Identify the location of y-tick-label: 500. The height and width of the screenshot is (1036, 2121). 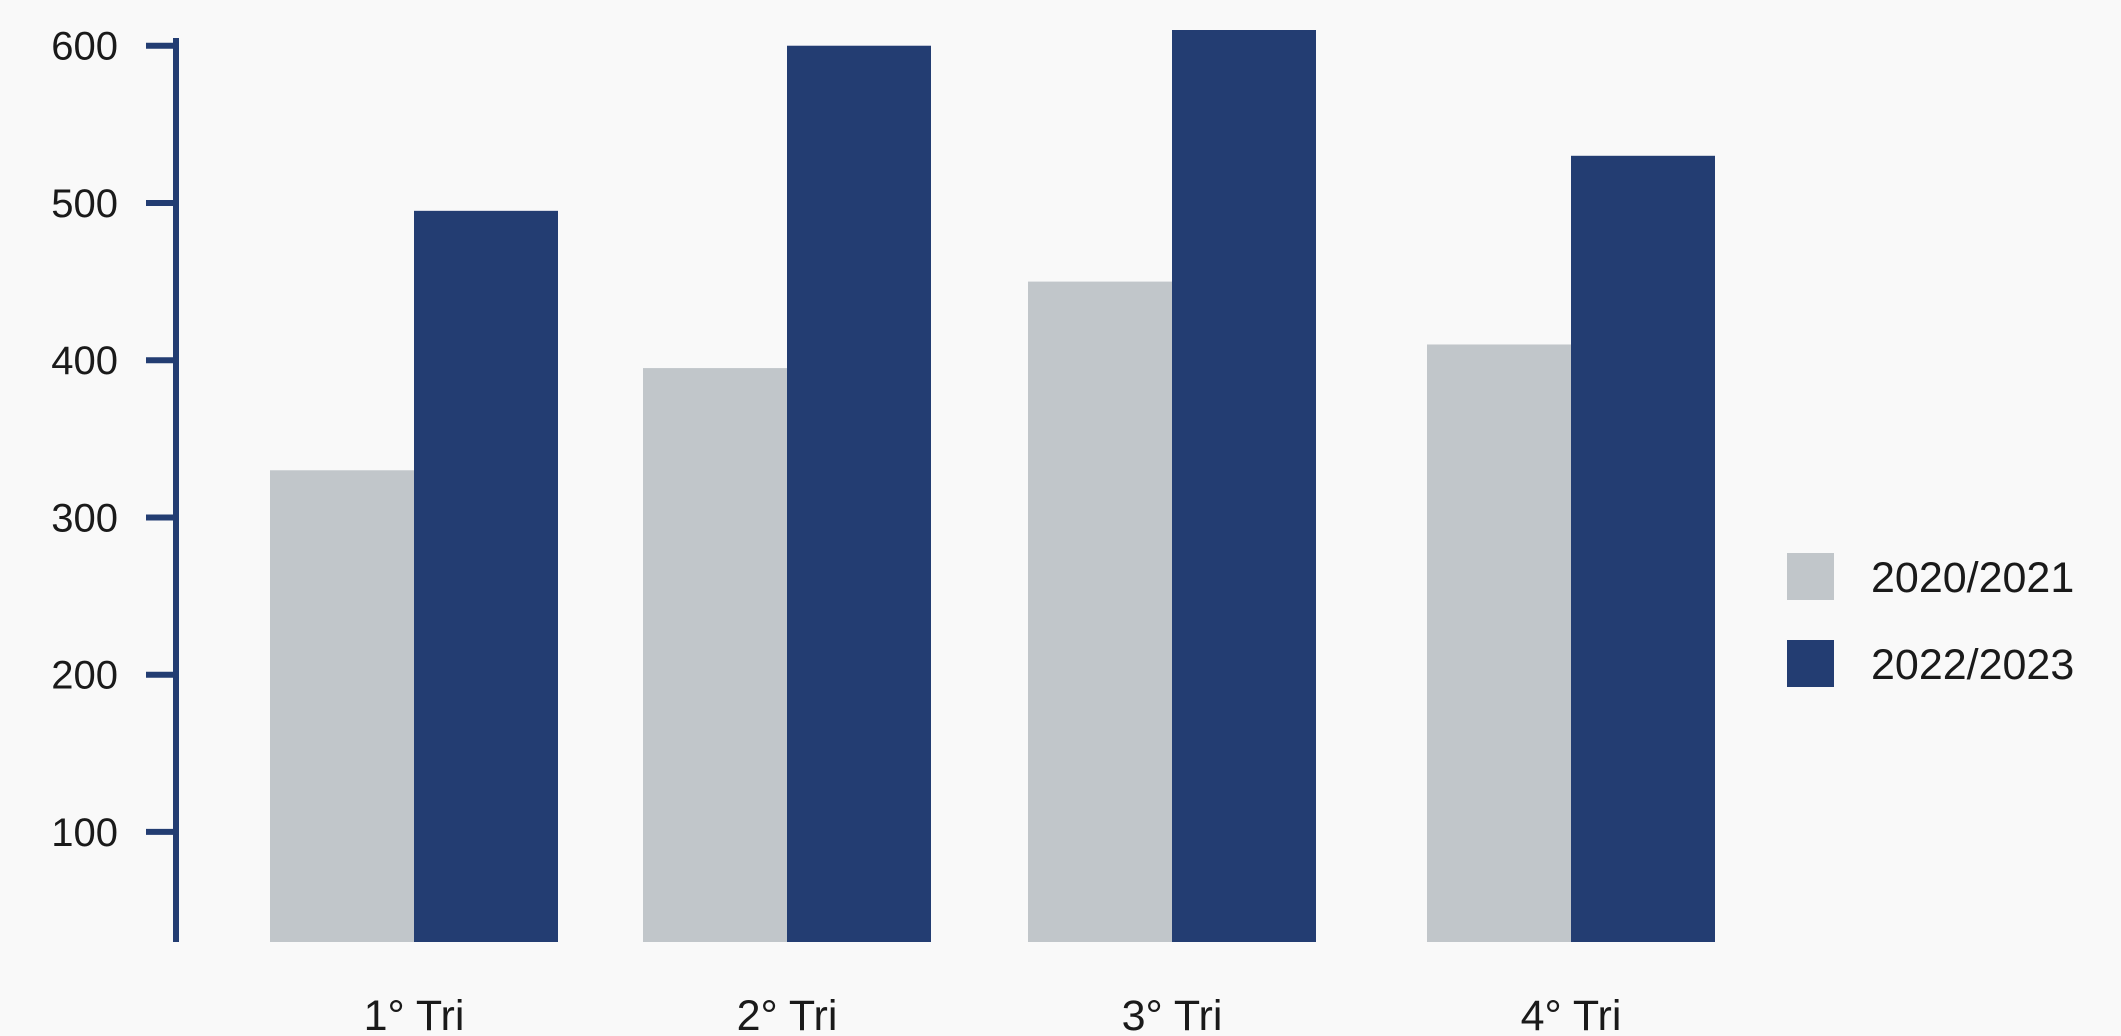
(84, 204).